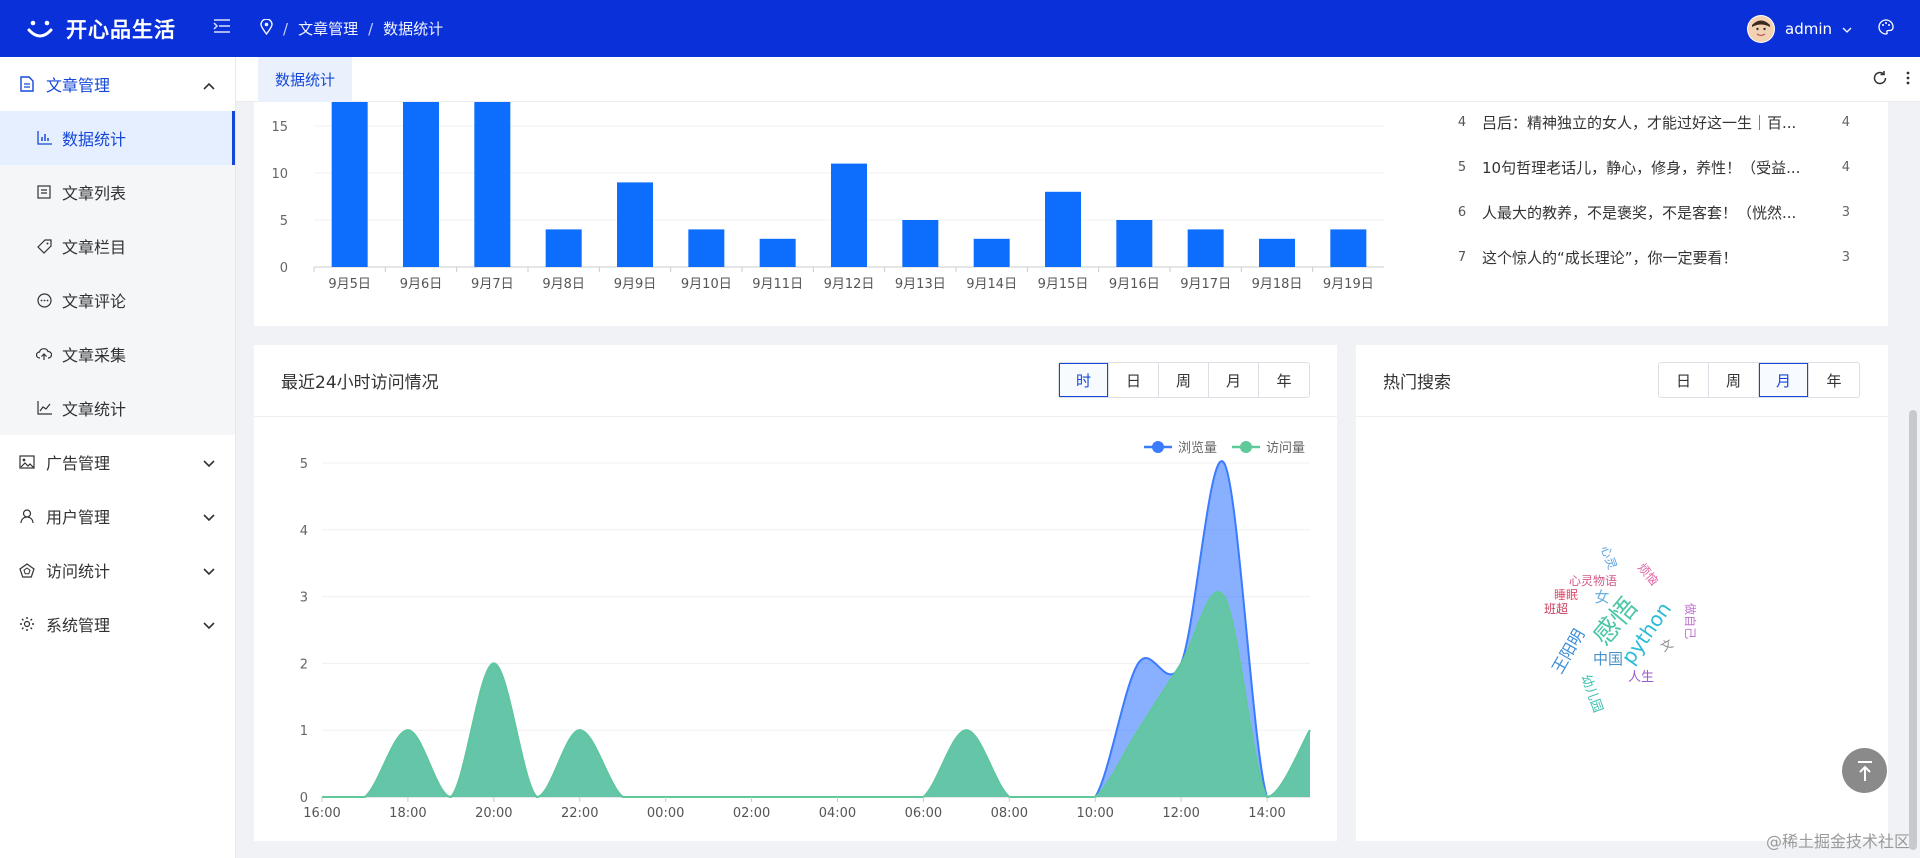  What do you see at coordinates (1180, 813) in the screenshot?
I see `x-tick-label: 12:00` at bounding box center [1180, 813].